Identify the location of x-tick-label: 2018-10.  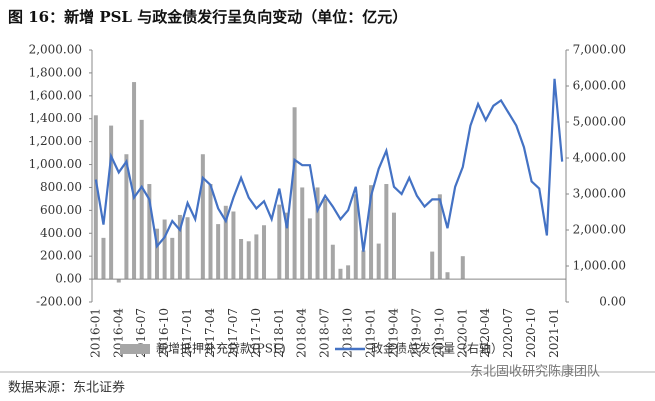
(348, 333).